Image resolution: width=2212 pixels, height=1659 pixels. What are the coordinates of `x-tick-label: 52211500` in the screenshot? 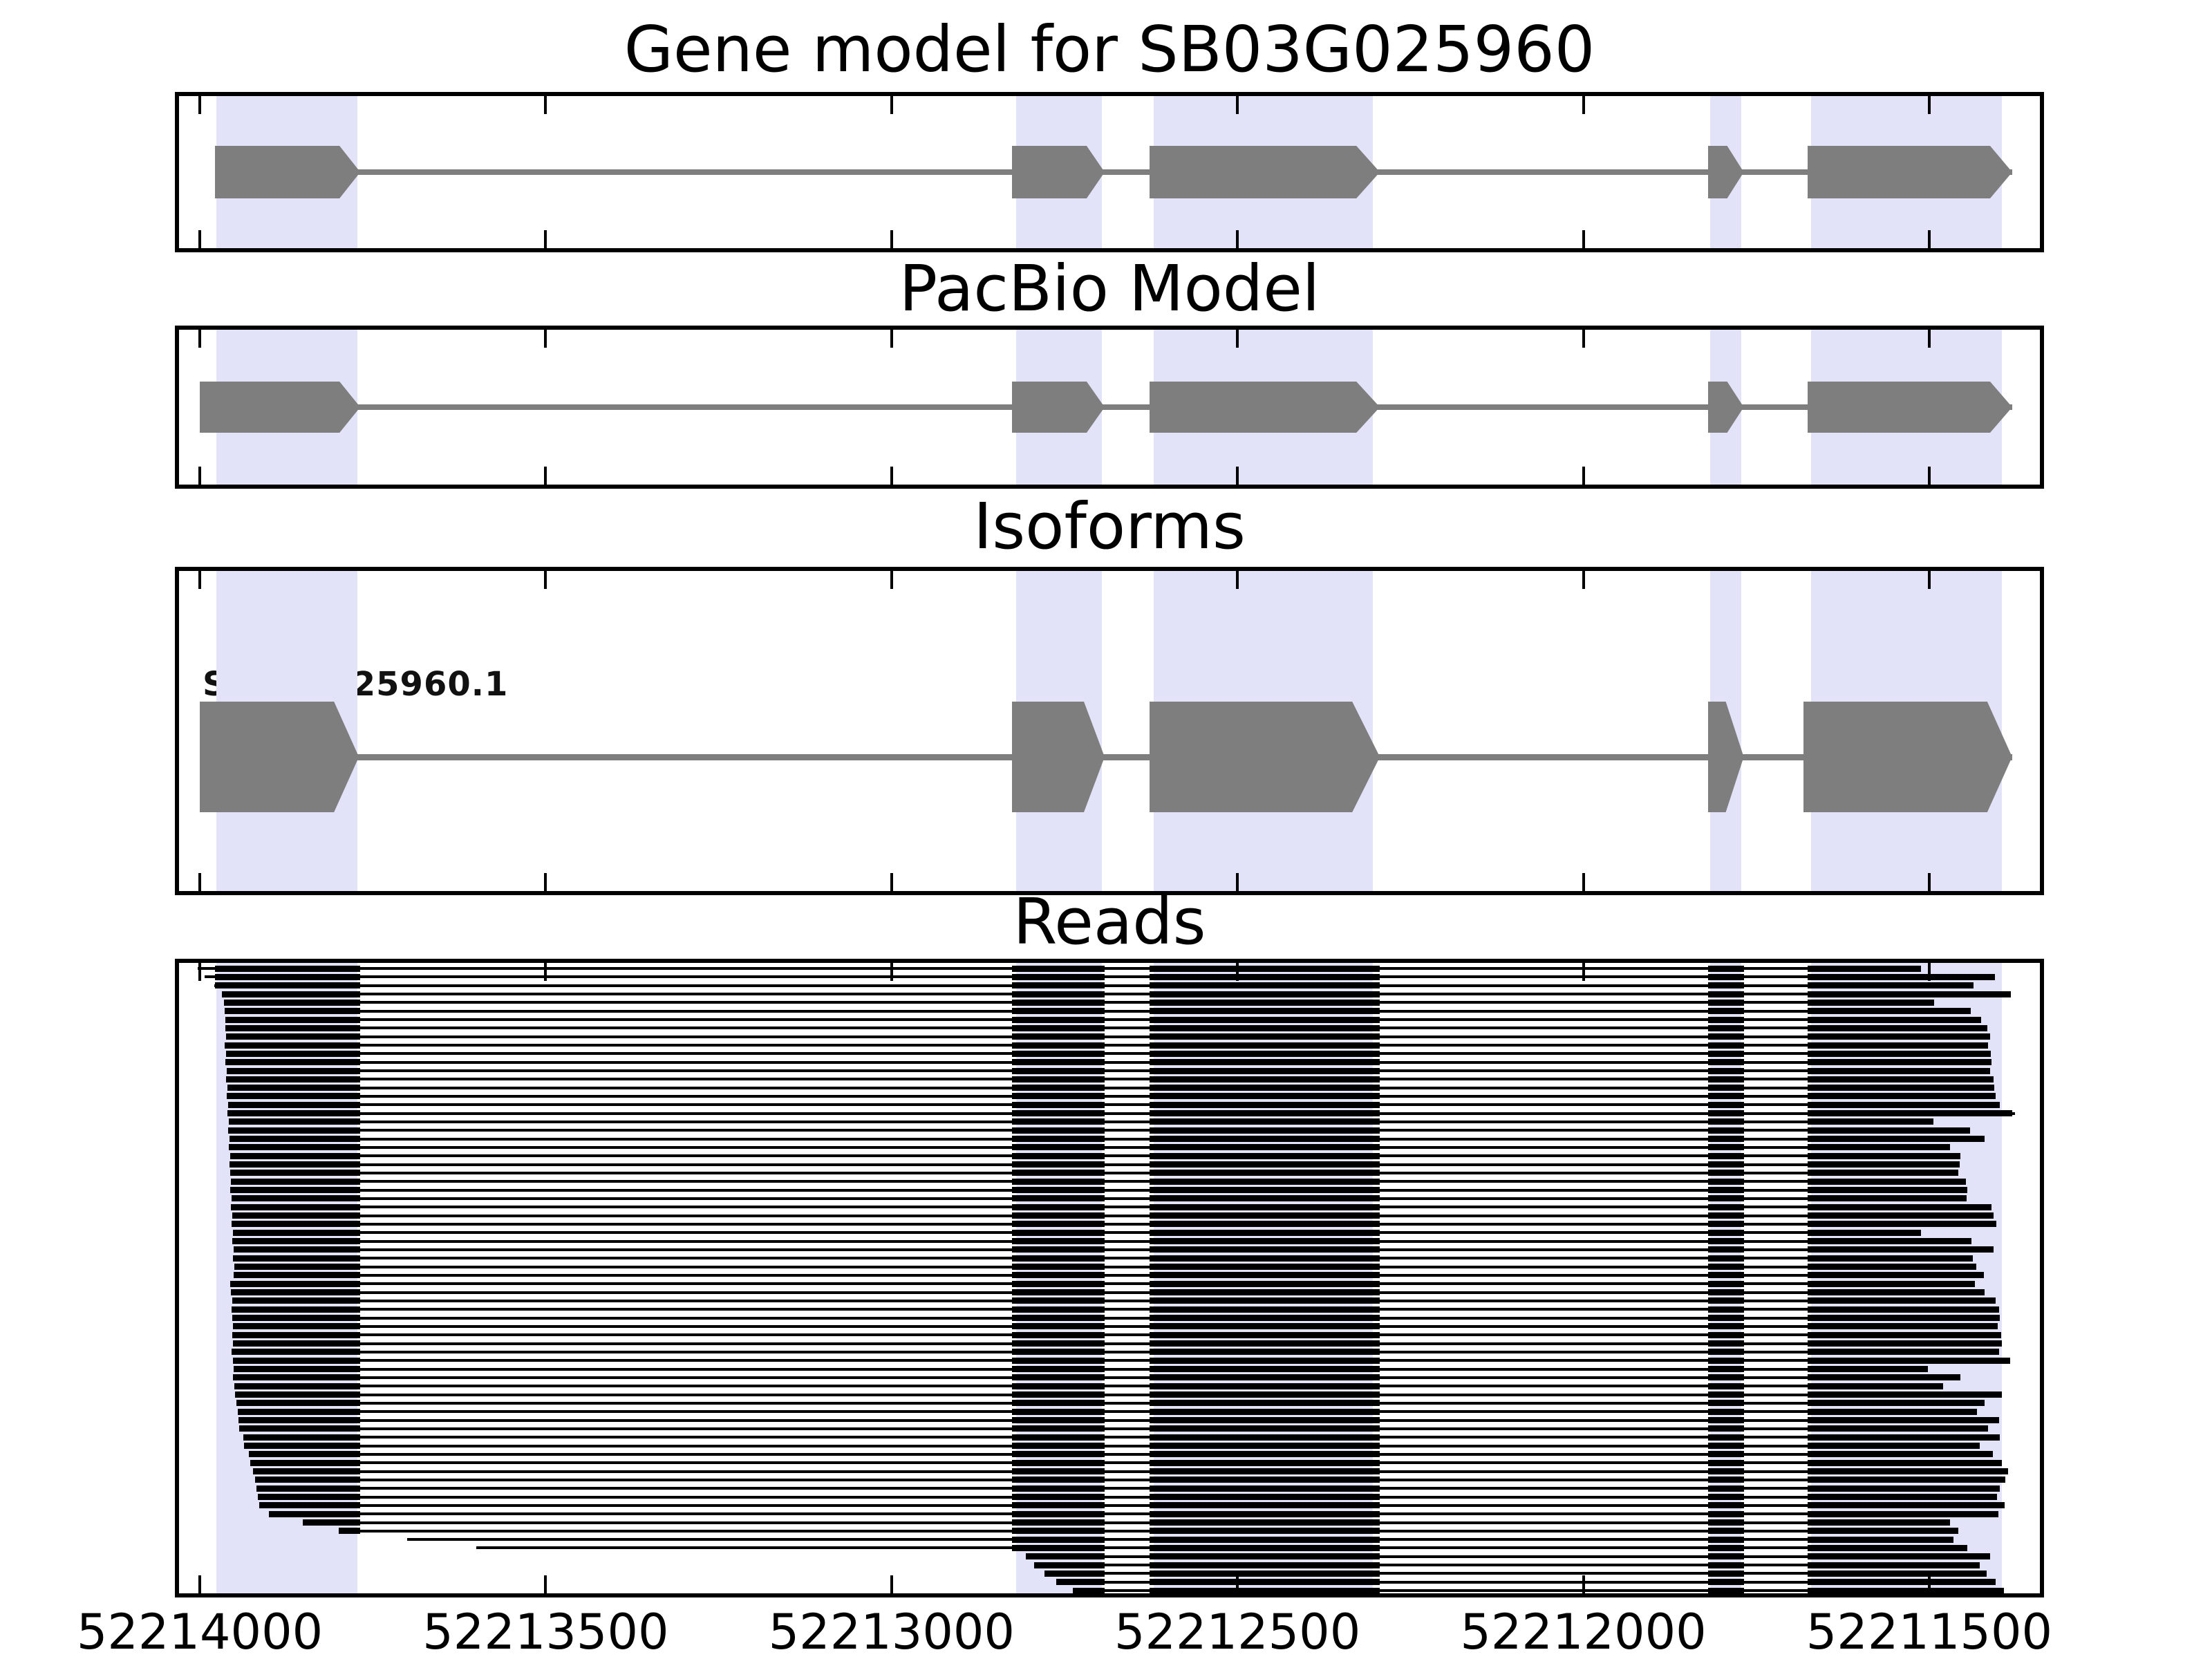 It's located at (1929, 1632).